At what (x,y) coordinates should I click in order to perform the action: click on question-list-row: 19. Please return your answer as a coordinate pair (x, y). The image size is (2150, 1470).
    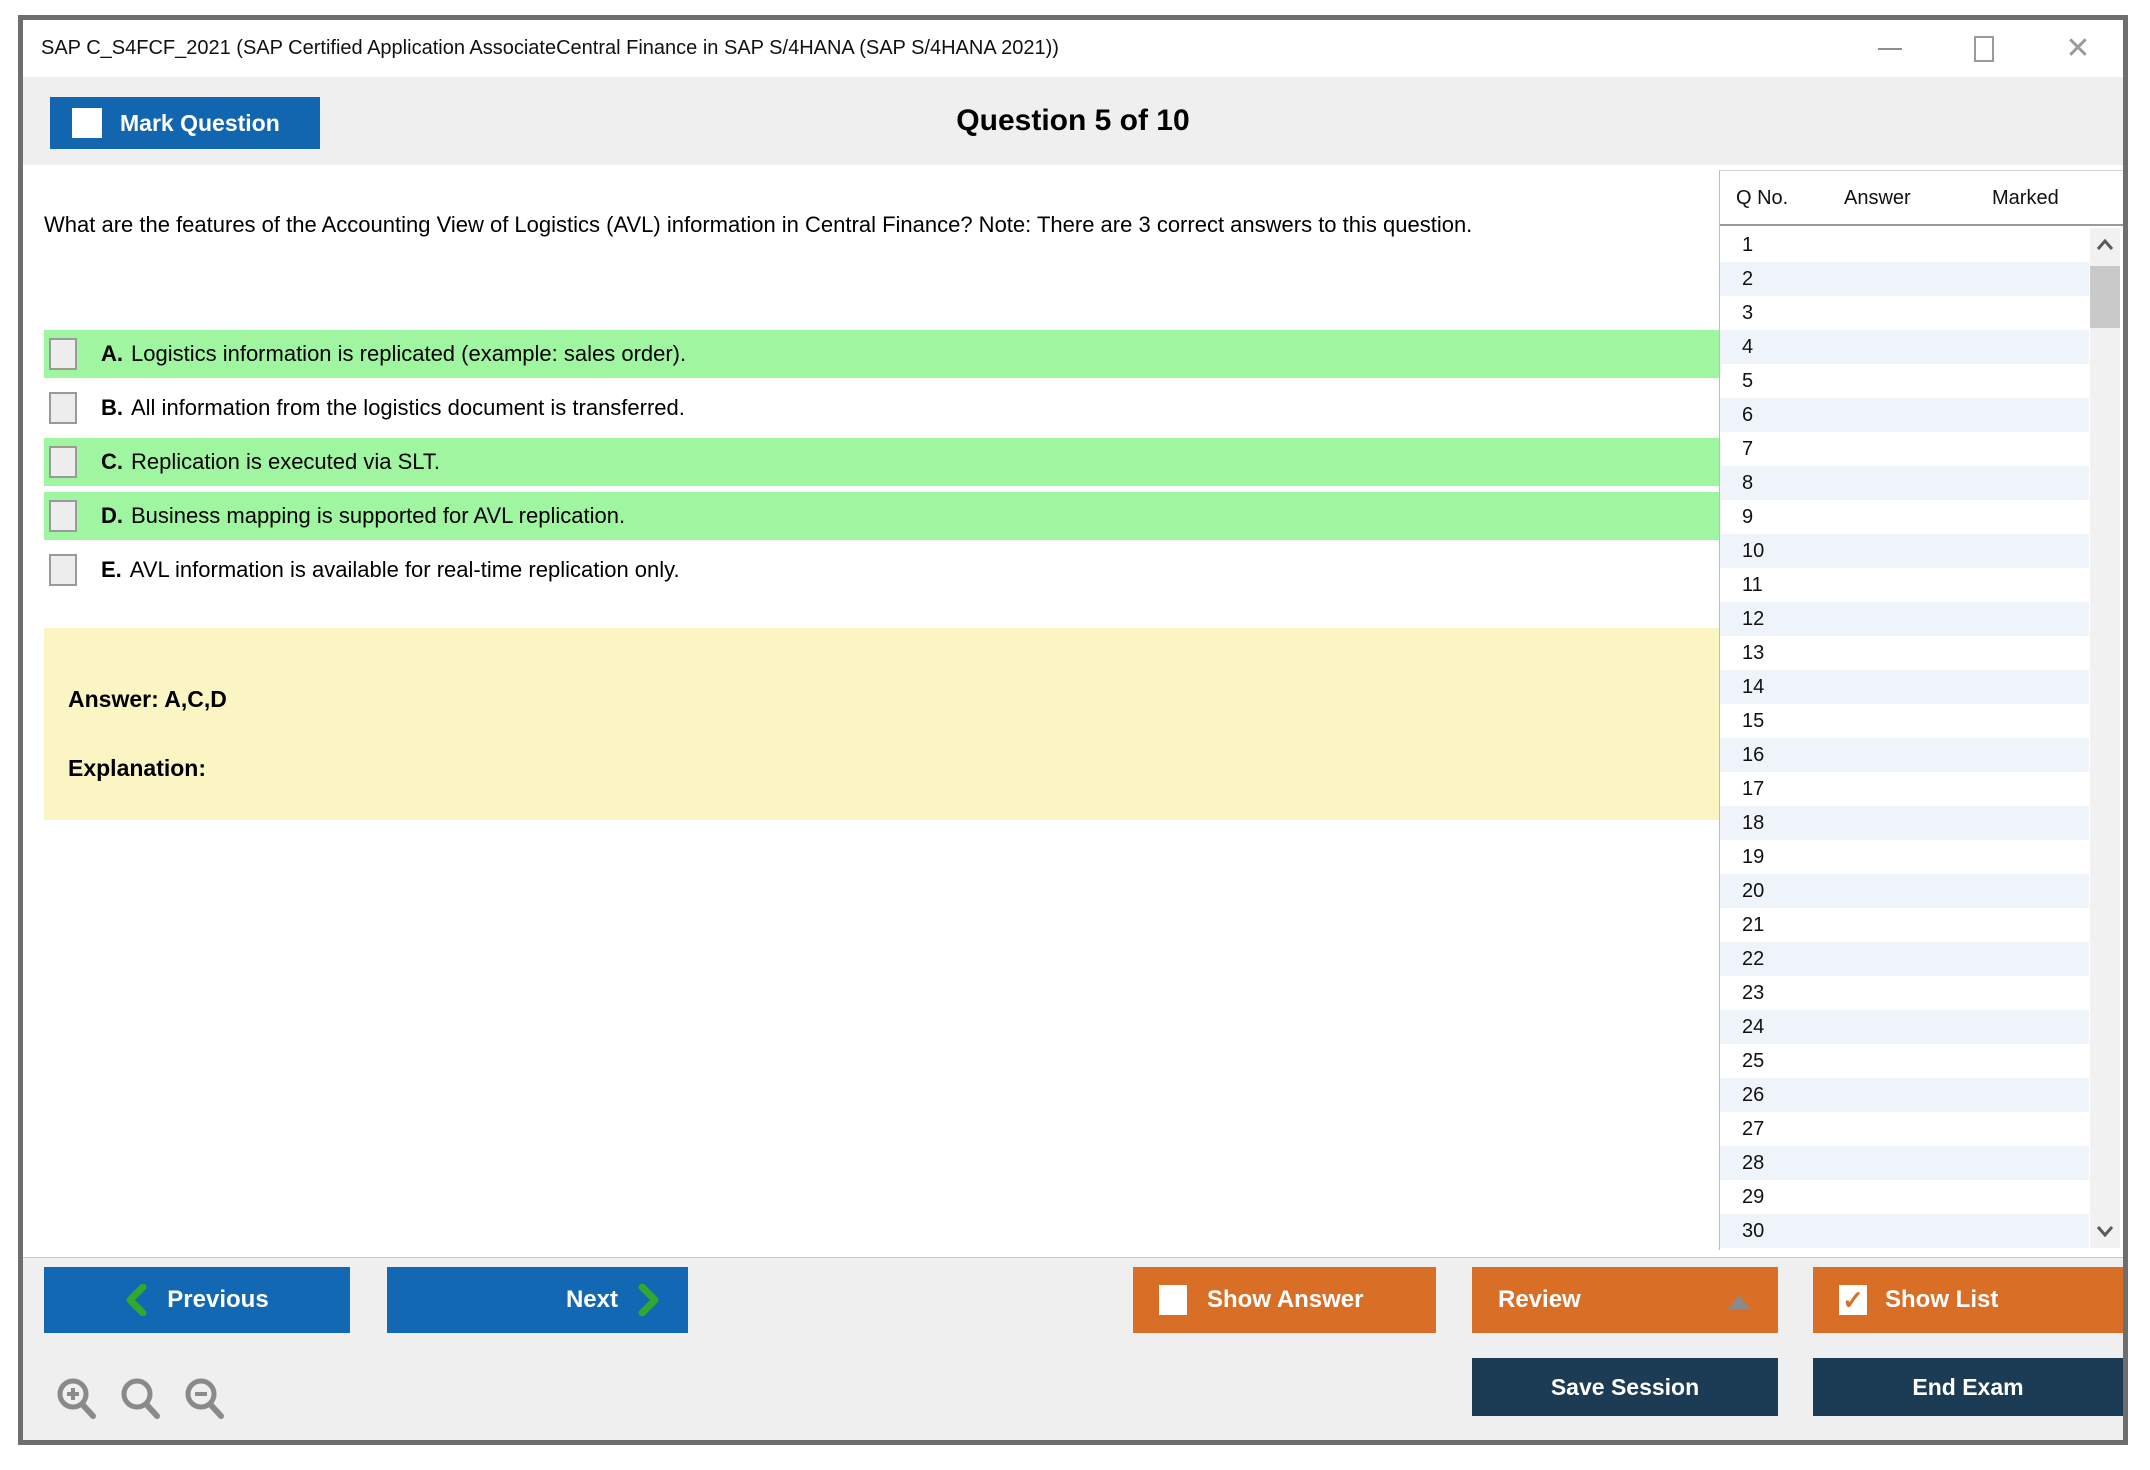
    Looking at the image, I should click on (1904, 857).